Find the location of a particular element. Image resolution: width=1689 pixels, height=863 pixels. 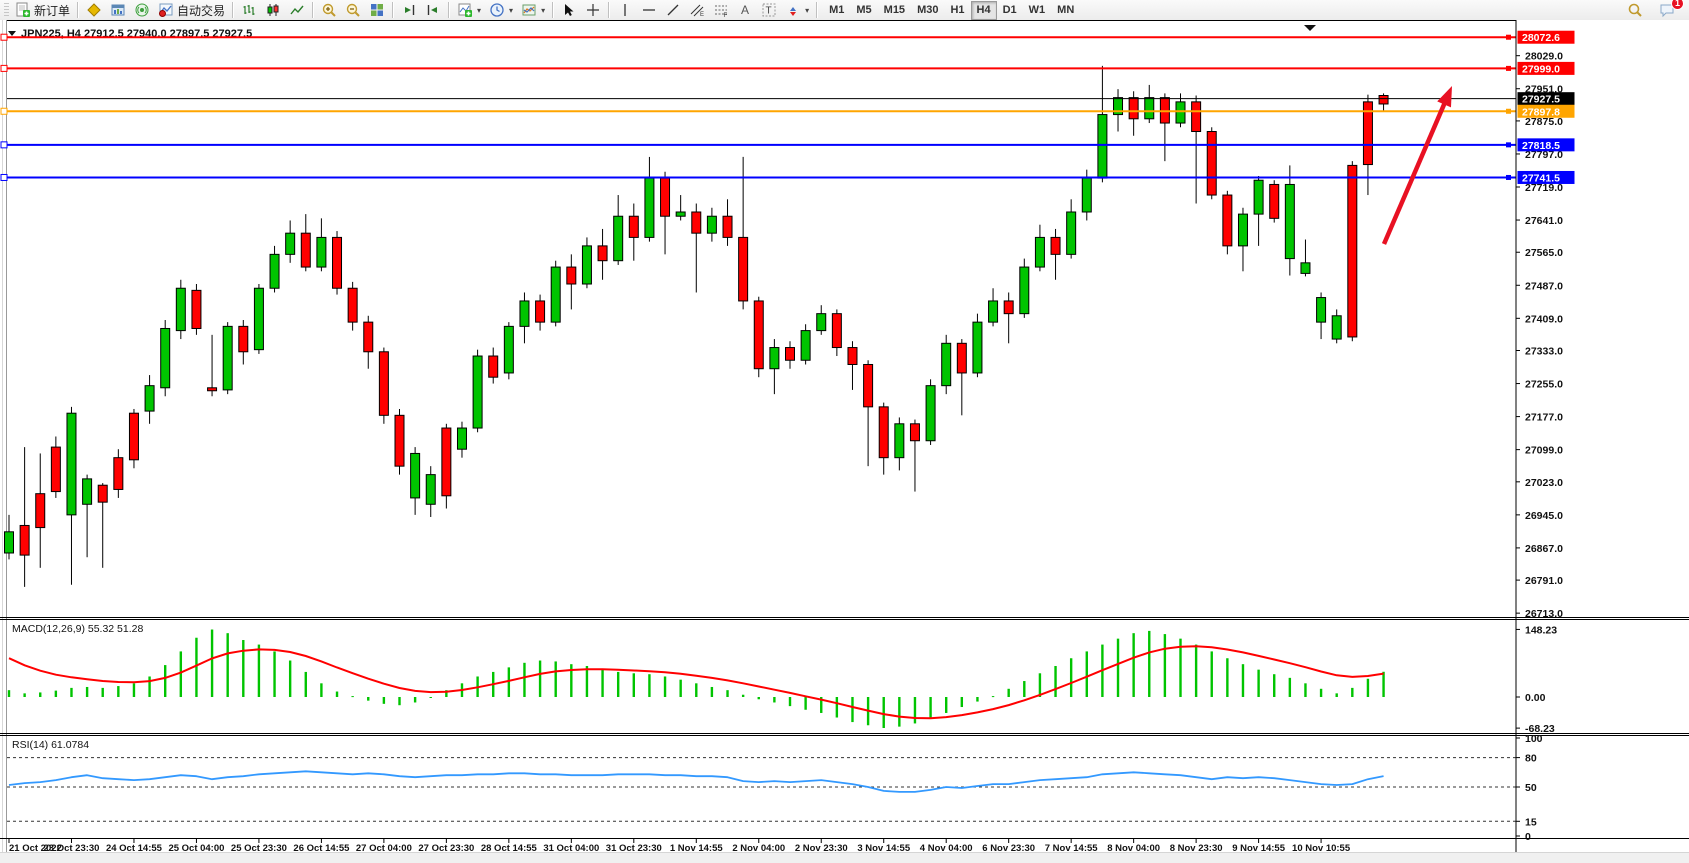

timeframe-m30: M30 is located at coordinates (928, 10).